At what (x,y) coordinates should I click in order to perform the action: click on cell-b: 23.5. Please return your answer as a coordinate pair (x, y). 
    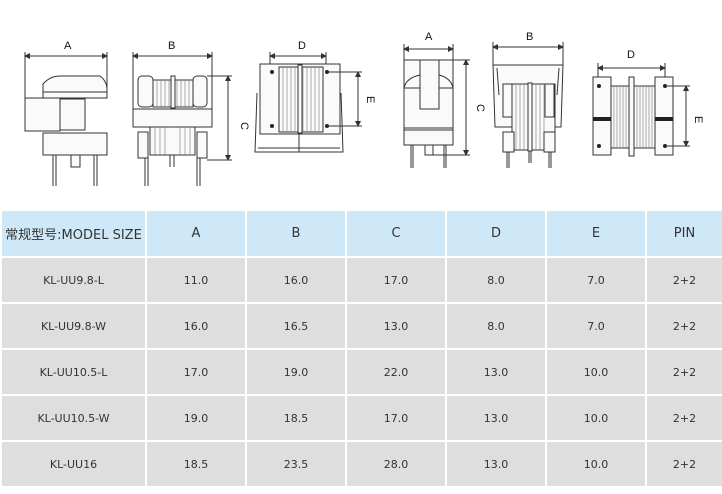
    Looking at the image, I should click on (296, 464).